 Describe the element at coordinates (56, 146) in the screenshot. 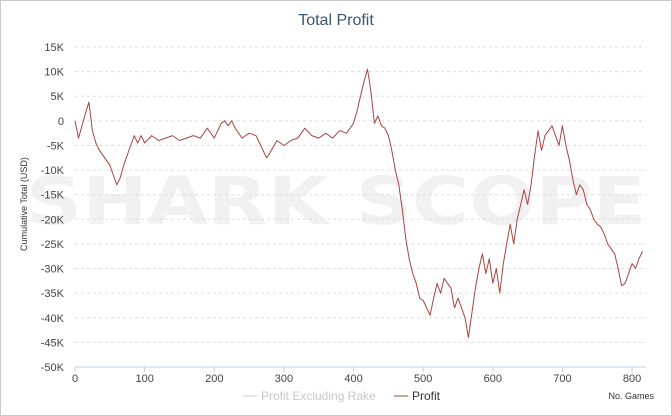

I see `y-tick-label: -5K` at that location.